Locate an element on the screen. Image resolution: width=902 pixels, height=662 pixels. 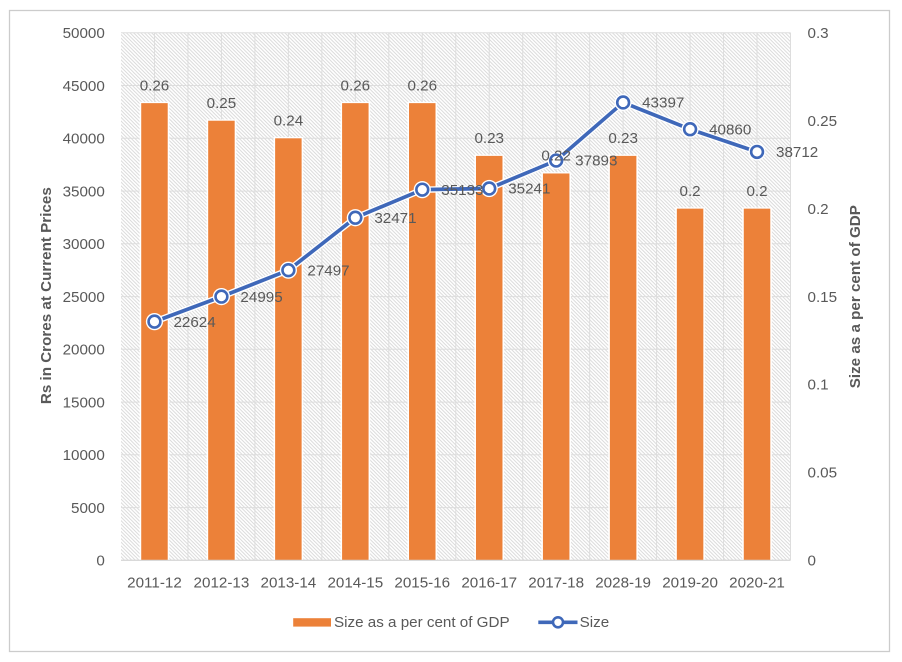
svg-text: 30000 is located at coordinates (84, 244).